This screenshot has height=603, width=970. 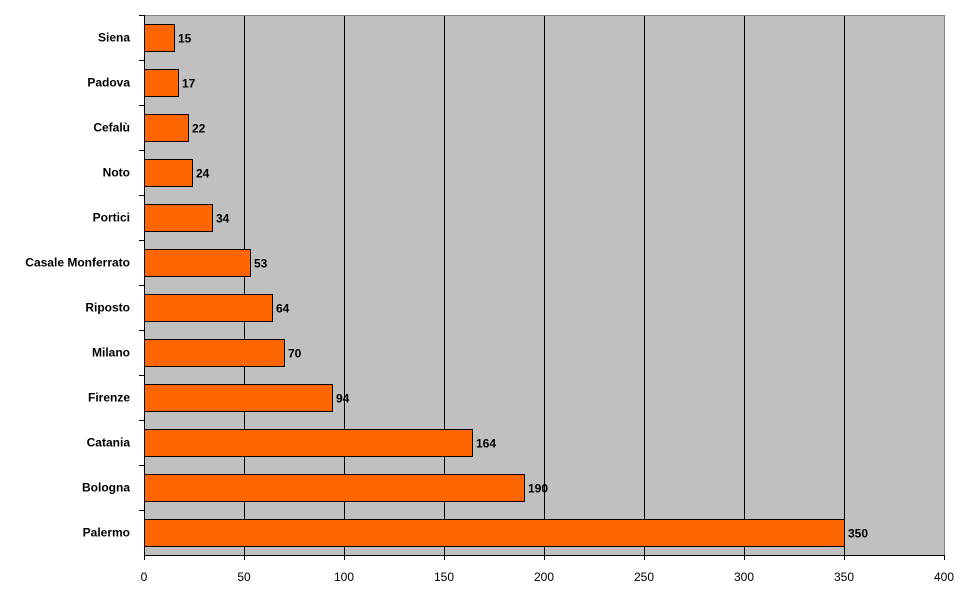 What do you see at coordinates (111, 218) in the screenshot?
I see `category-label: Portici` at bounding box center [111, 218].